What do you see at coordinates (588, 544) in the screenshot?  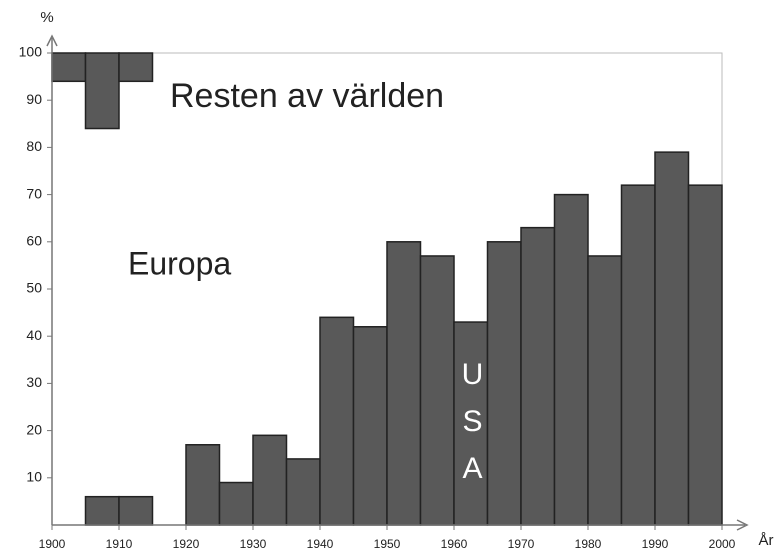 I see `x-tick-label: 1980` at bounding box center [588, 544].